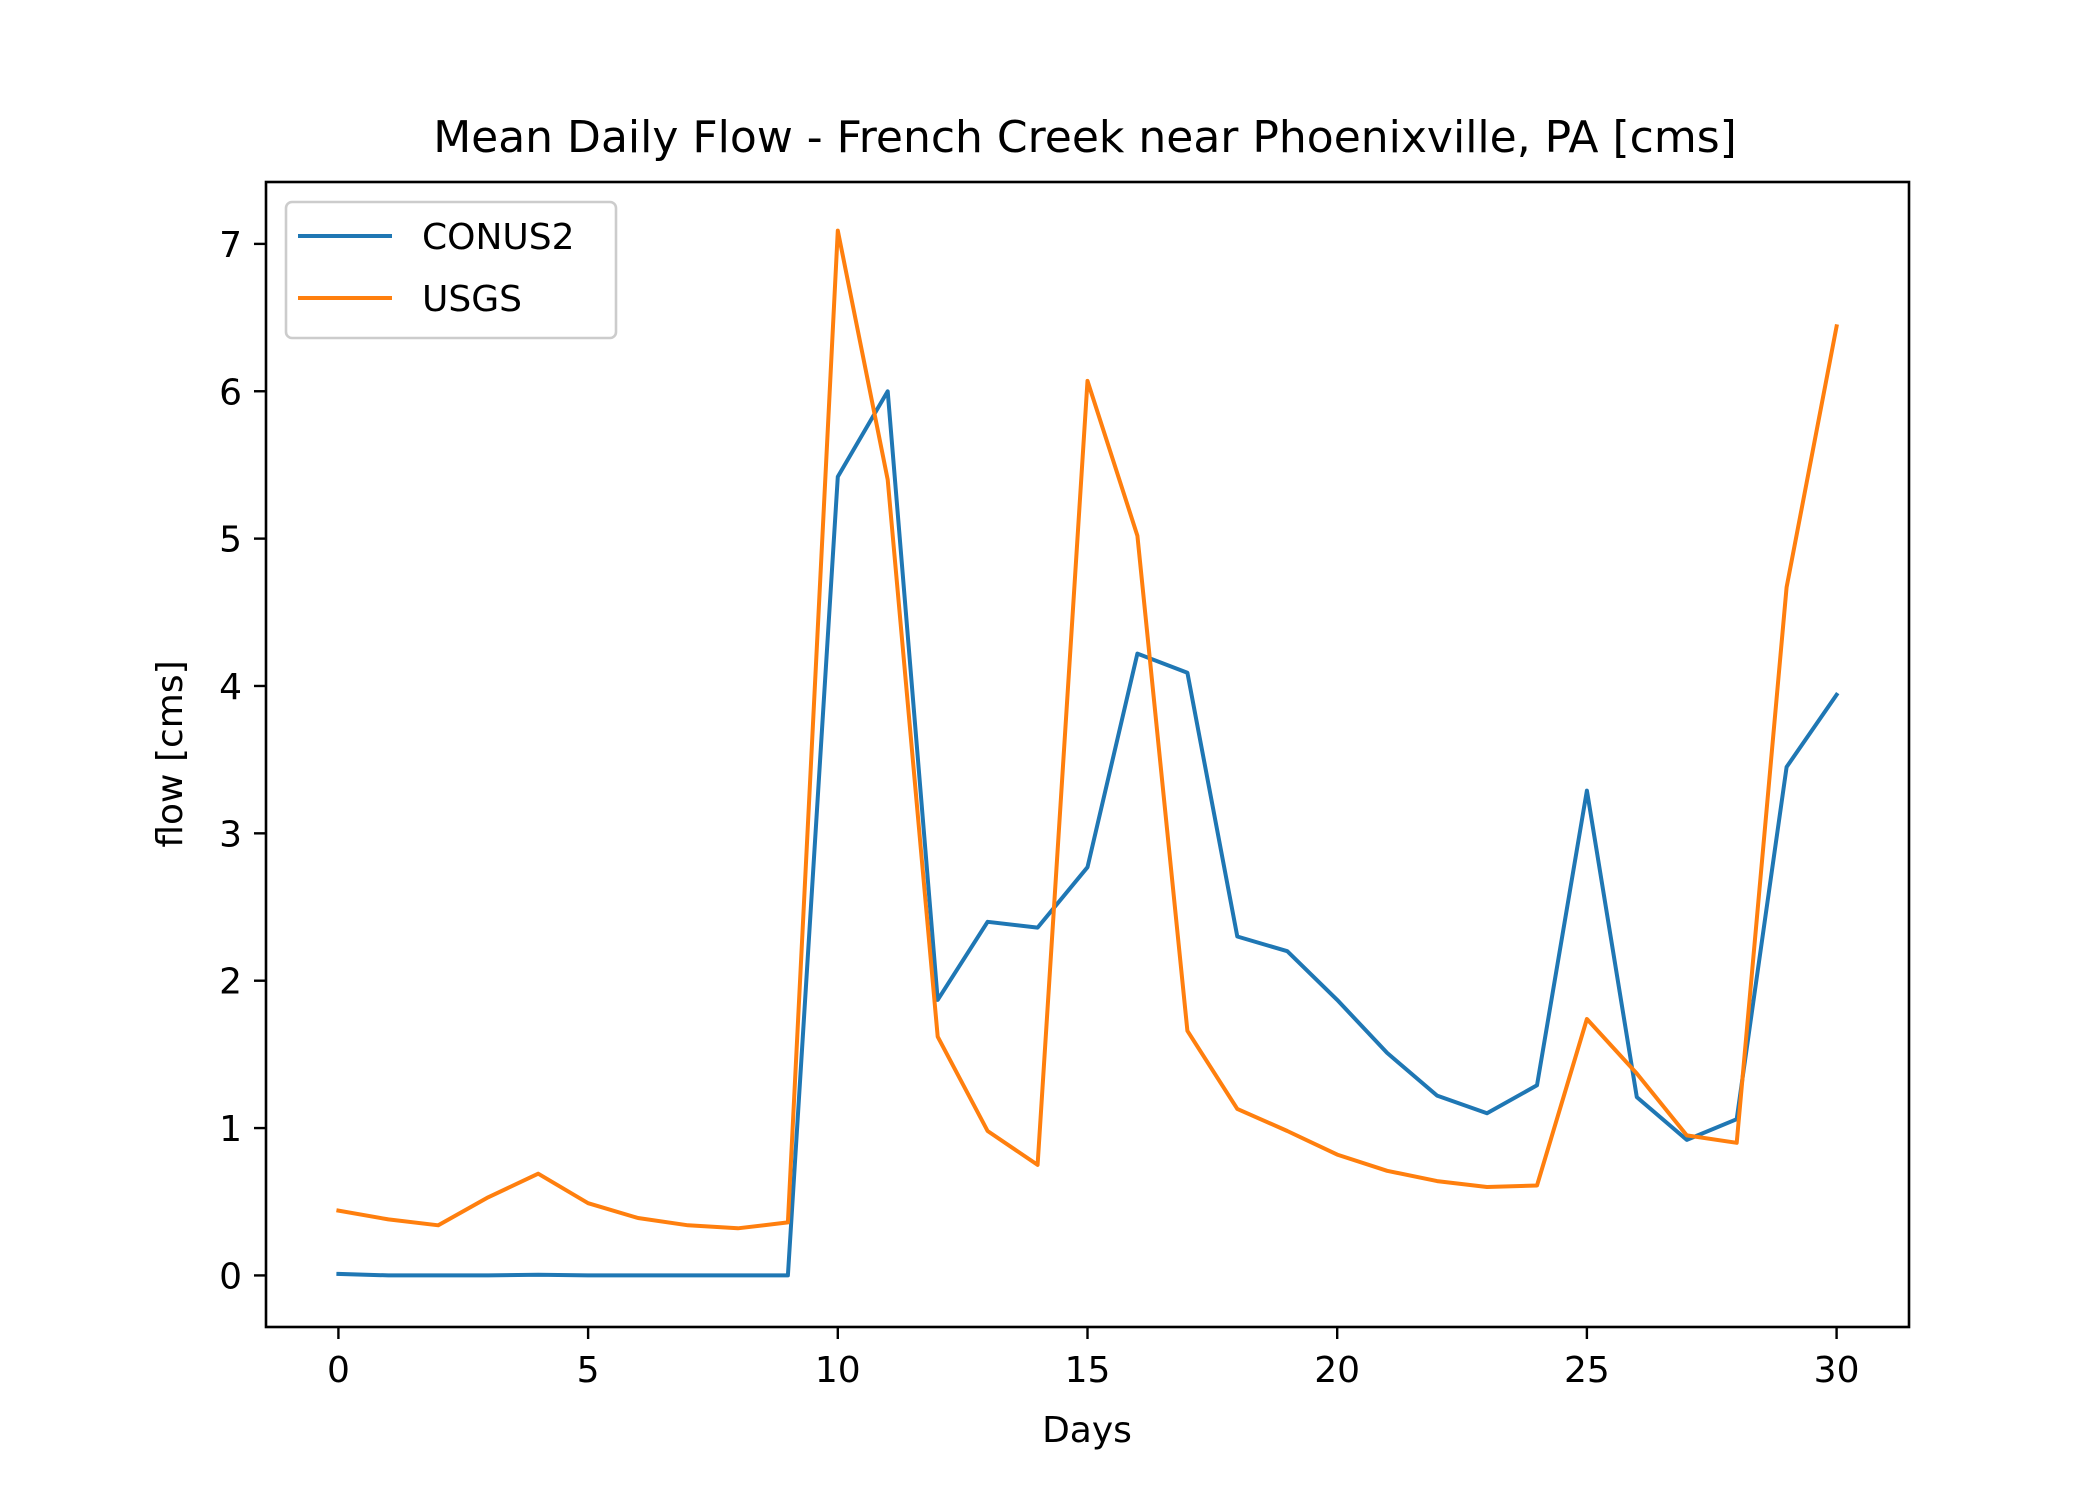 The width and height of the screenshot is (2100, 1500). I want to click on x-axis: 0 5 10 15 20 25 30, so click(1093, 1359).